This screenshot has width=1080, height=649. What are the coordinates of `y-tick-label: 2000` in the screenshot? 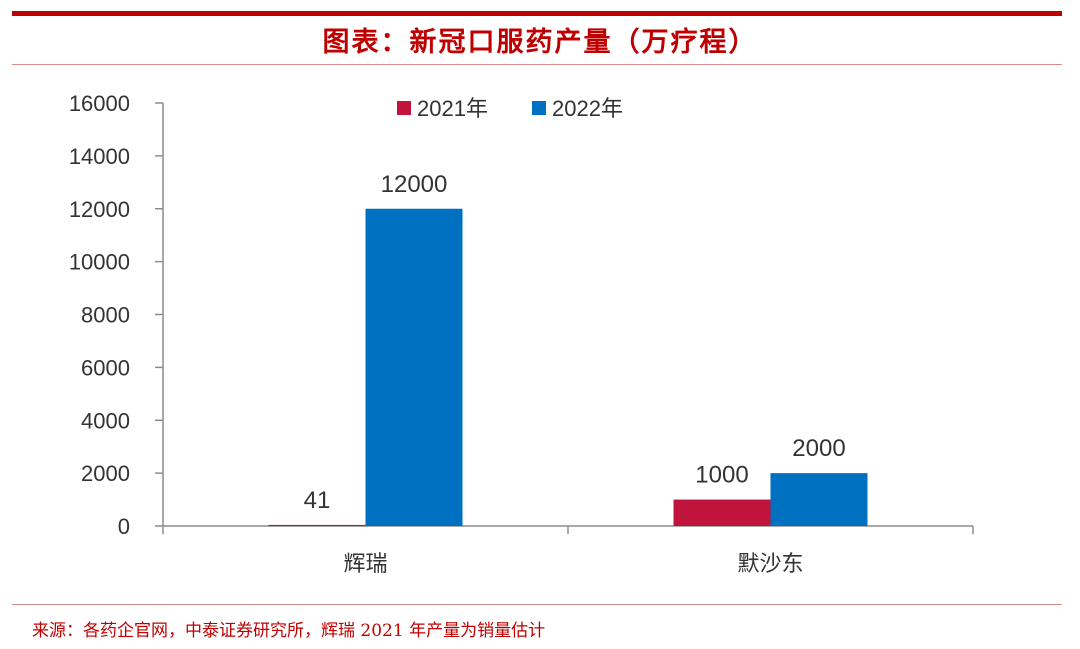 It's located at (105, 473).